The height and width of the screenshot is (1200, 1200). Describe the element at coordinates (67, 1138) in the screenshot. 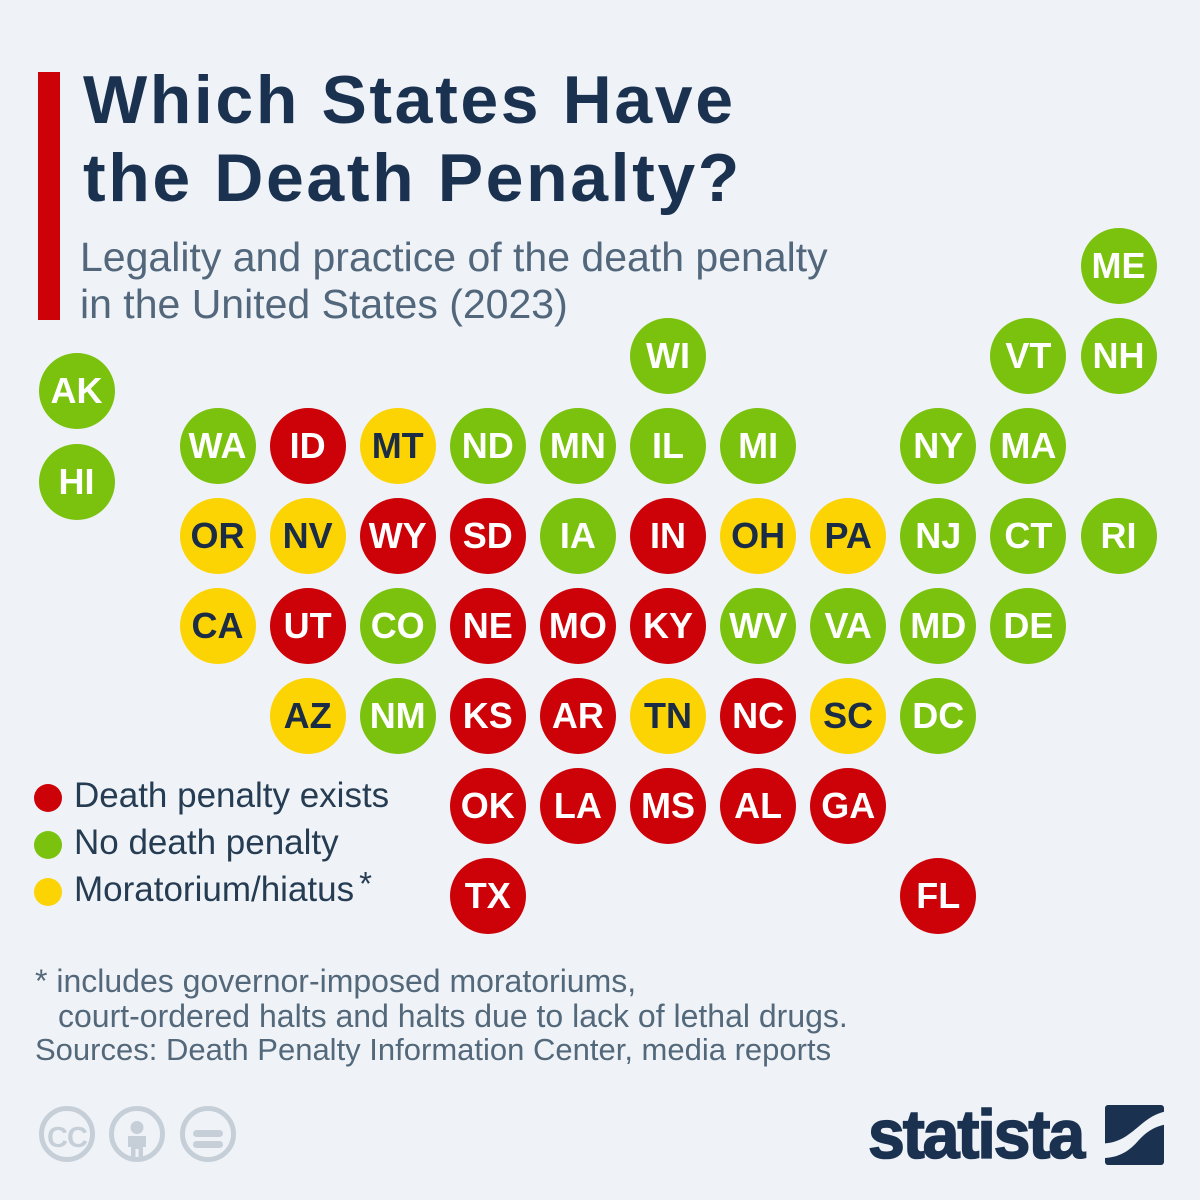

I see `svg-text: CC` at that location.